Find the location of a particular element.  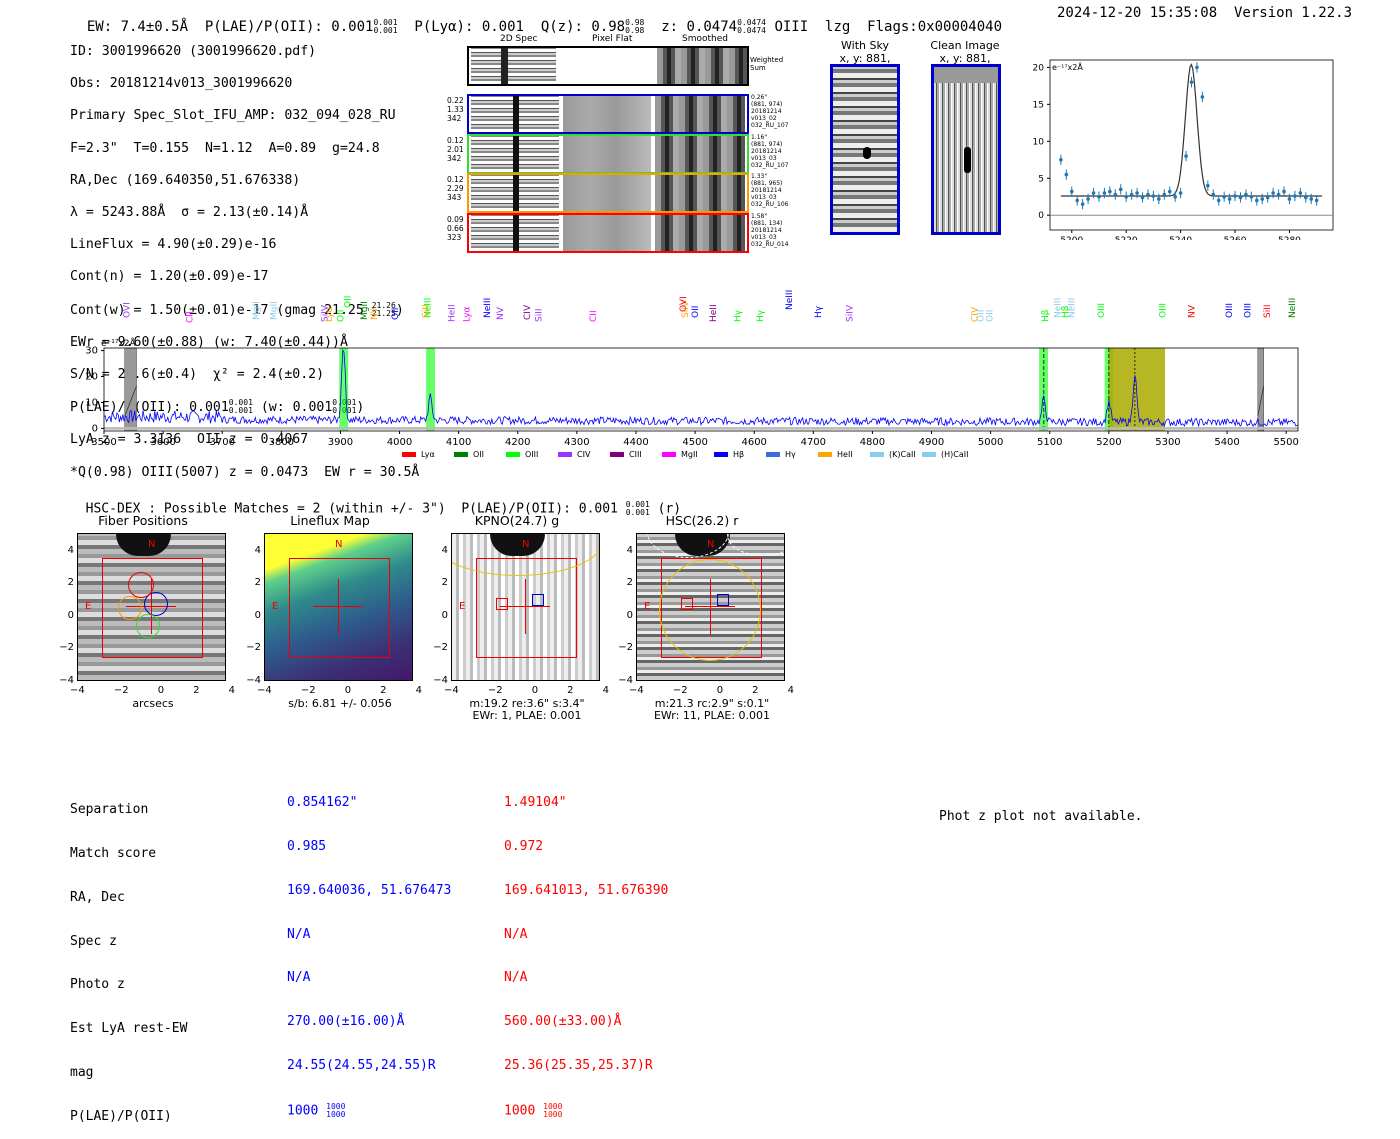

spectrum-xtick-label: 4400 is located at coordinates (635, 441).